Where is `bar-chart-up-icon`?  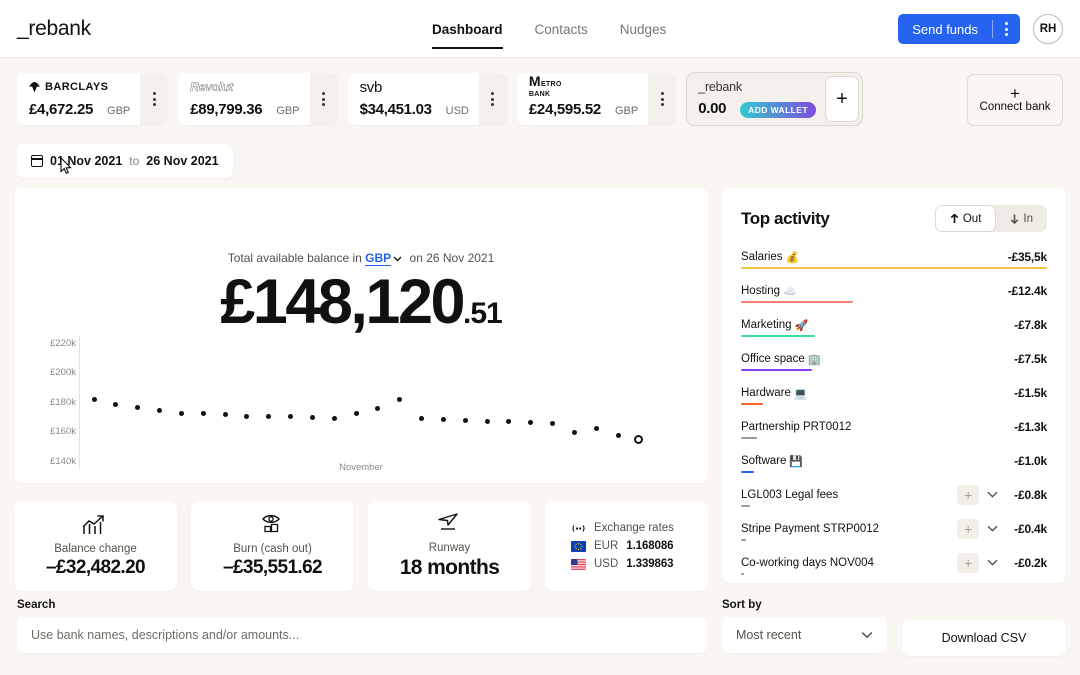
bar-chart-up-icon is located at coordinates (92, 524).